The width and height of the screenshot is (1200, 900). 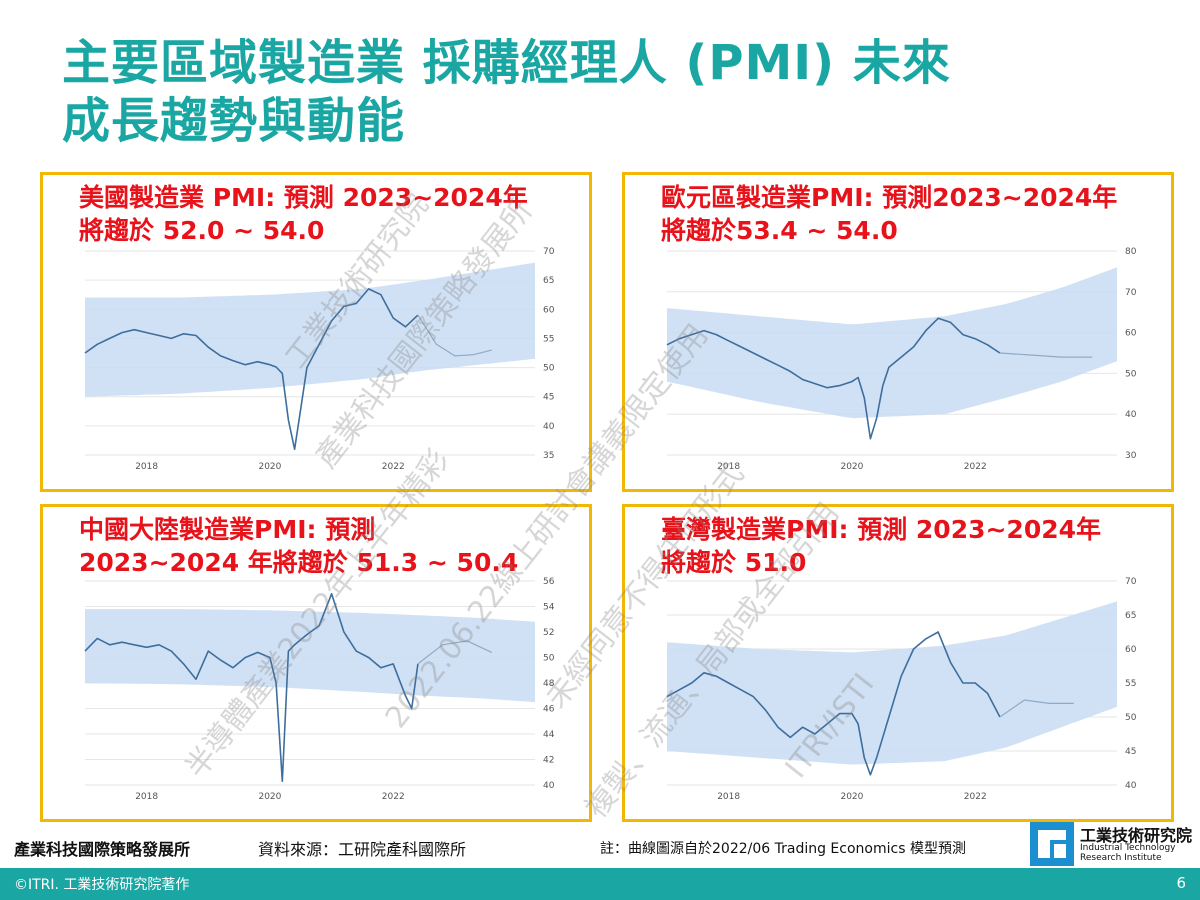 What do you see at coordinates (1136, 835) in the screenshot?
I see `logo-name: 工業技術研究院` at bounding box center [1136, 835].